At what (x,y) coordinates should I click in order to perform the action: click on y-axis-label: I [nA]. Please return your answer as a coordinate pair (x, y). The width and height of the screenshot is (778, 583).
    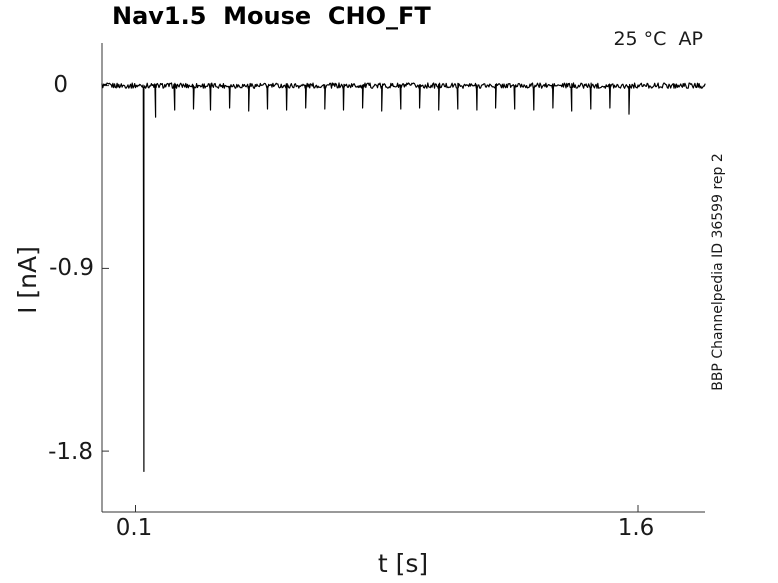
    Looking at the image, I should click on (27, 280).